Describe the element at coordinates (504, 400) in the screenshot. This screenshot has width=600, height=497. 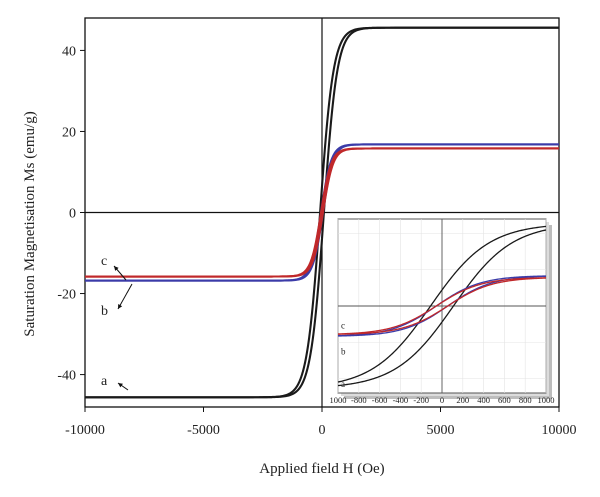
I see `inset-x-tick-label: 600` at that location.